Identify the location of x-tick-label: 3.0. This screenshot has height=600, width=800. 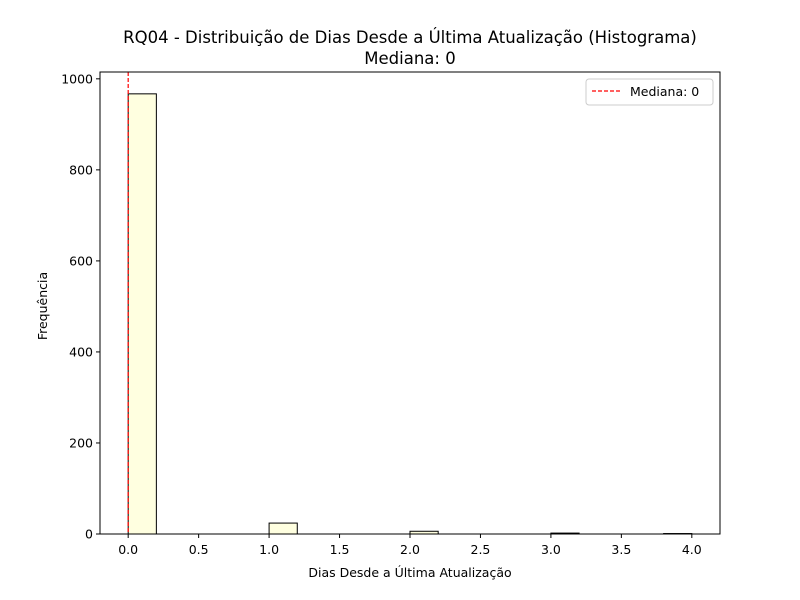
(551, 549).